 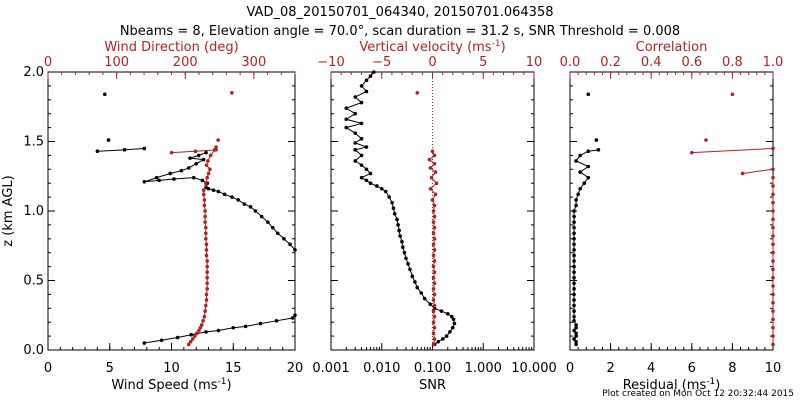 I want to click on x-tick-label: 6, so click(x=692, y=368).